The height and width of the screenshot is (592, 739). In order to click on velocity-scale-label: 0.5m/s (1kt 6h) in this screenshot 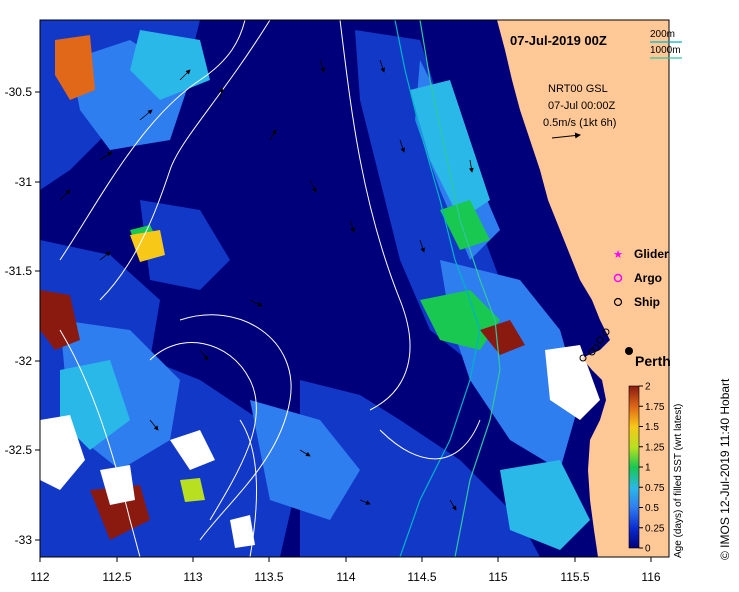, I will do `click(579, 123)`.